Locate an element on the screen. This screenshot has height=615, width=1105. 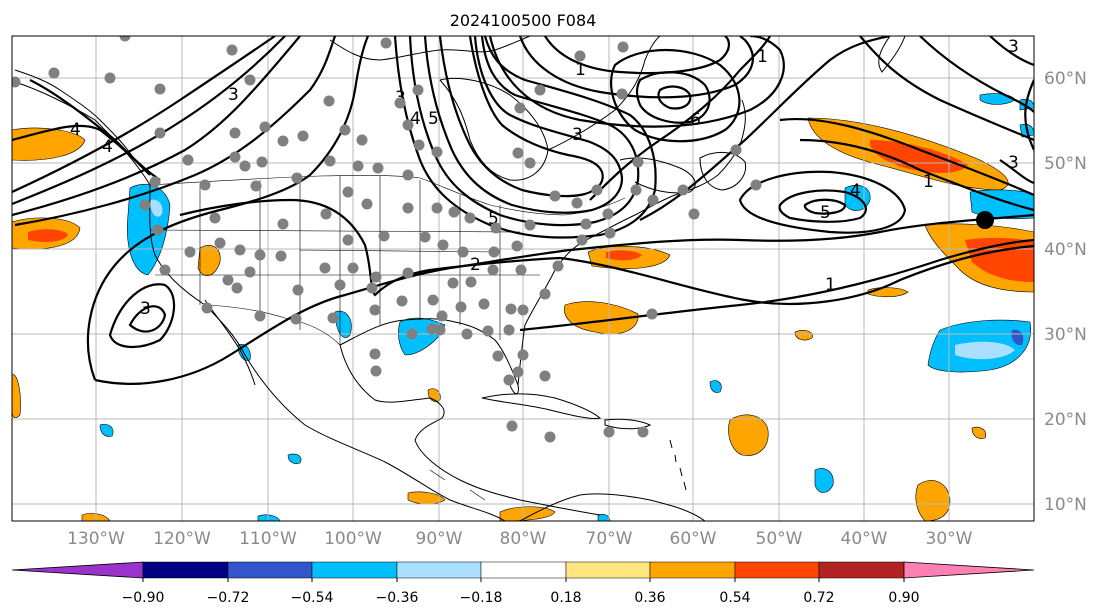
latitude-label: 30°N is located at coordinates (1065, 335).